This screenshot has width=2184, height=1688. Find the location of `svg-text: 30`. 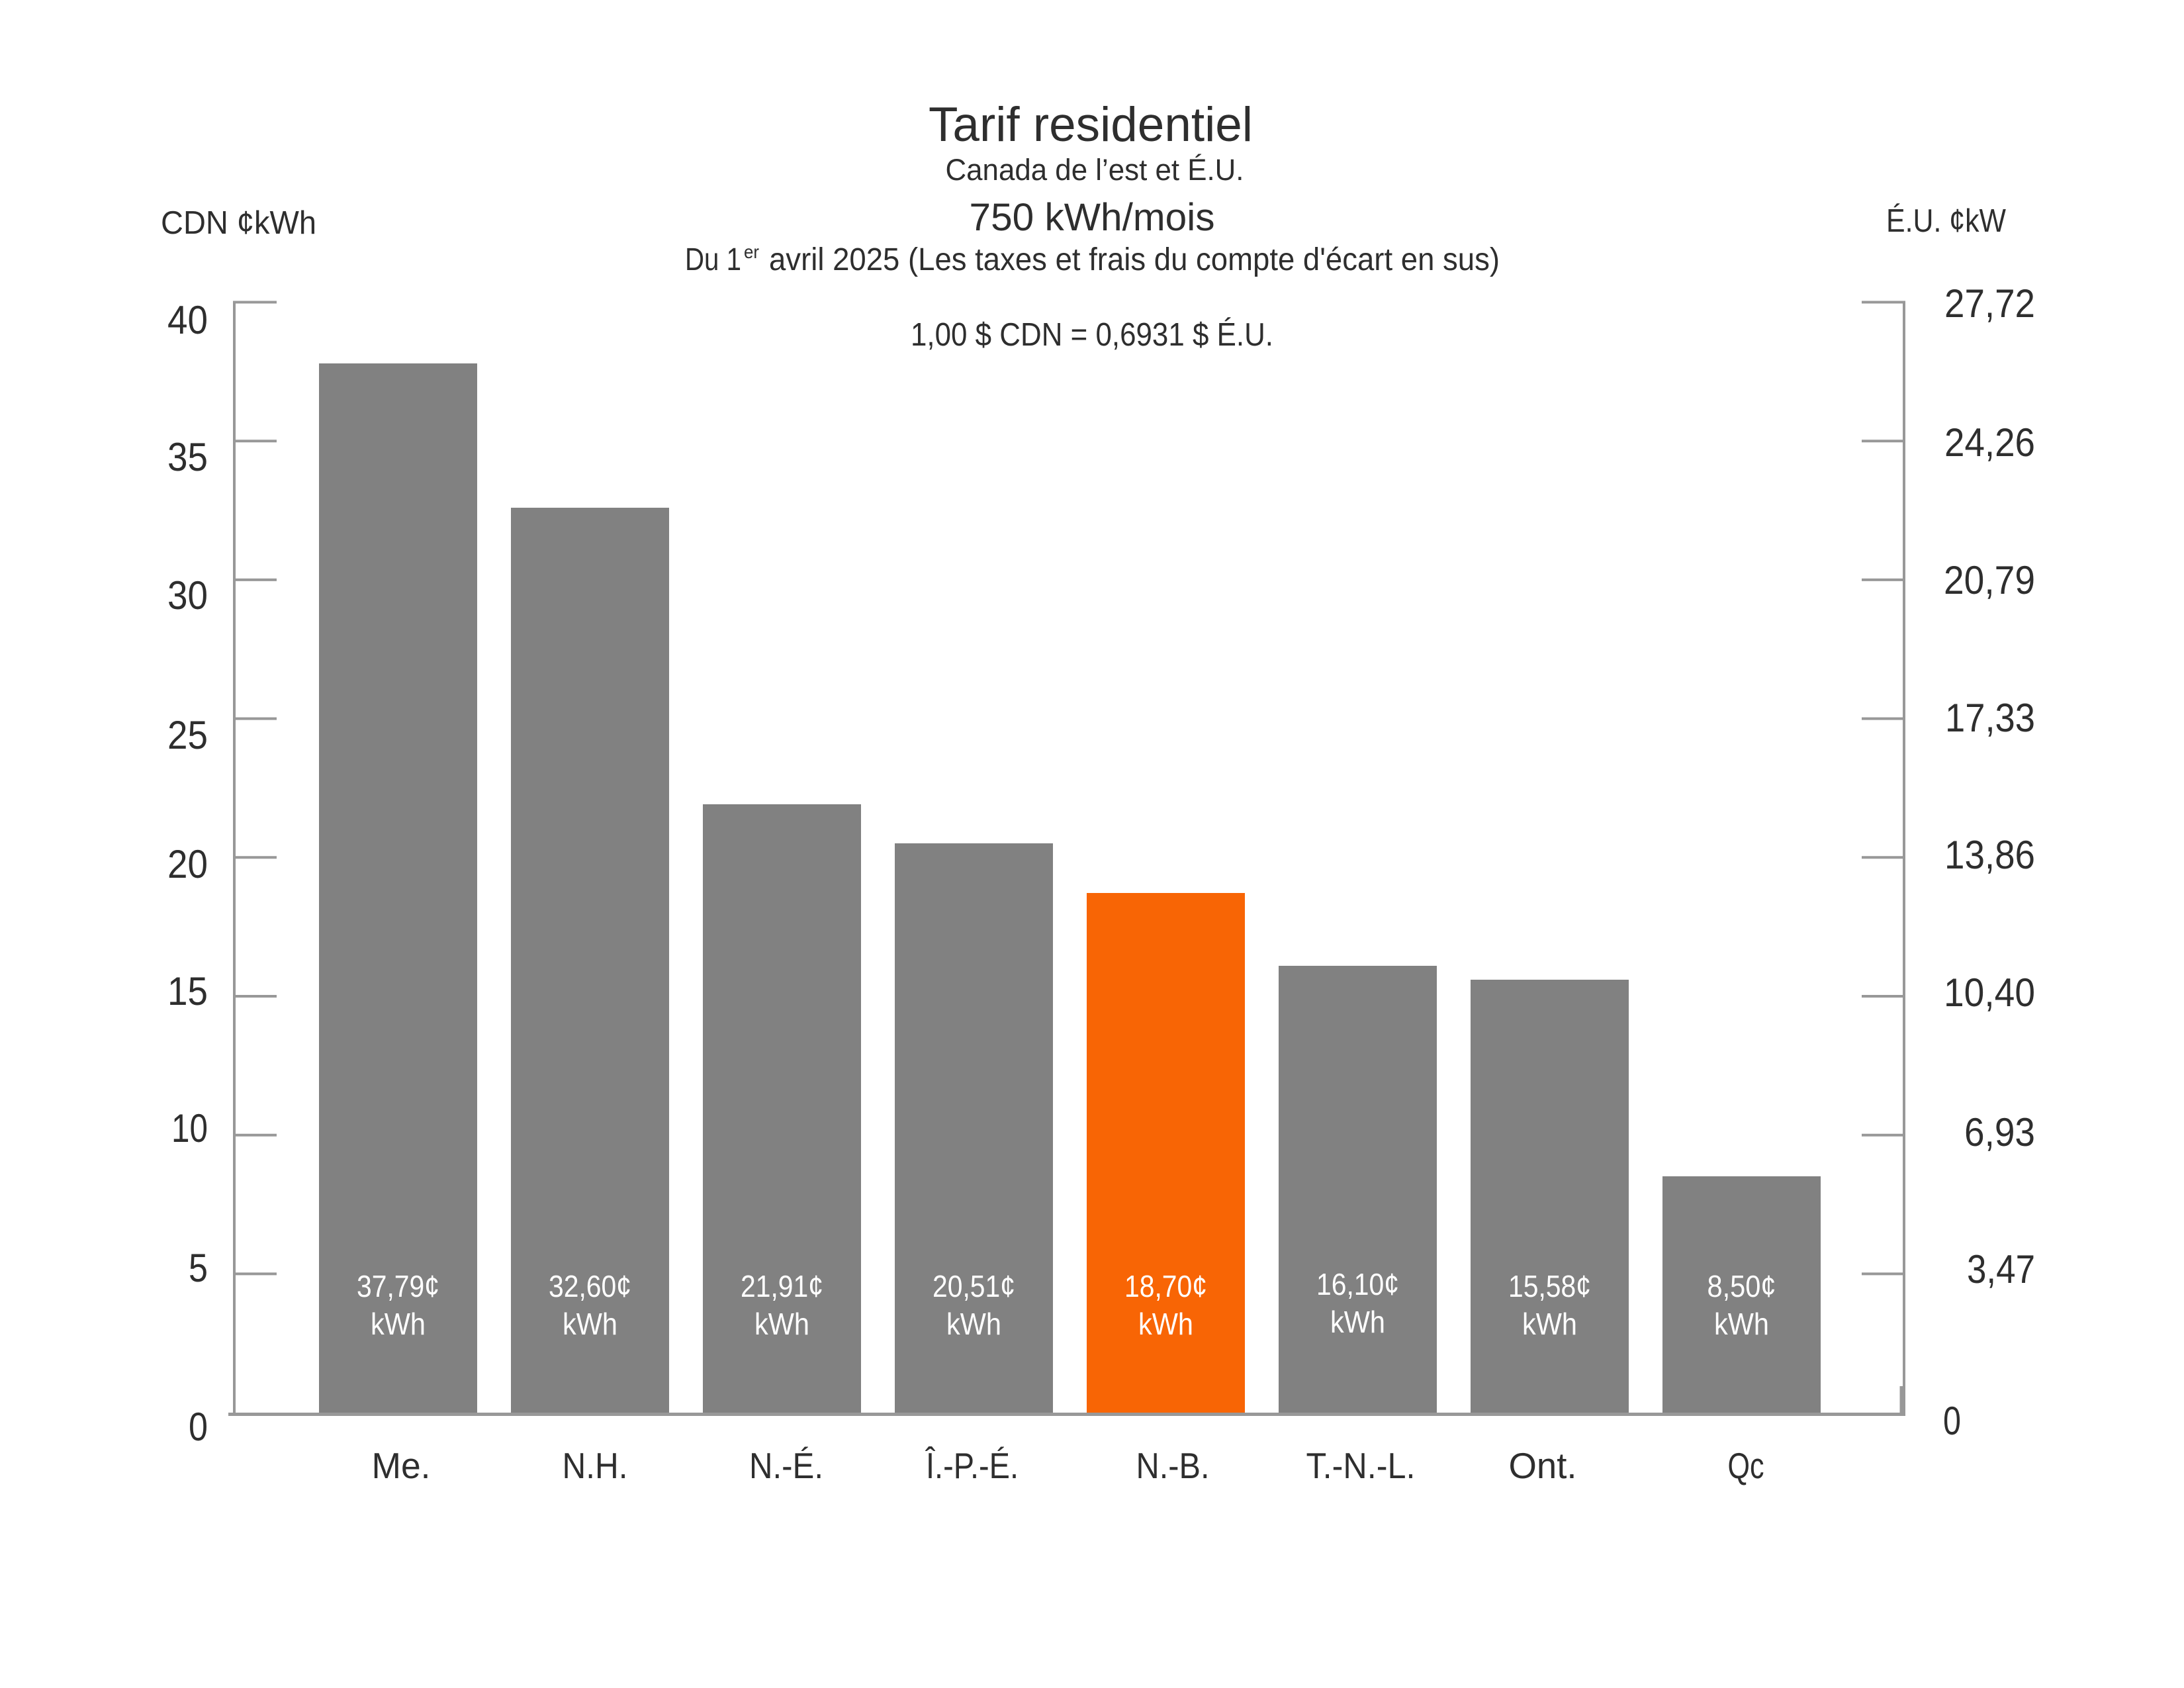

svg-text: 30 is located at coordinates (187, 595).